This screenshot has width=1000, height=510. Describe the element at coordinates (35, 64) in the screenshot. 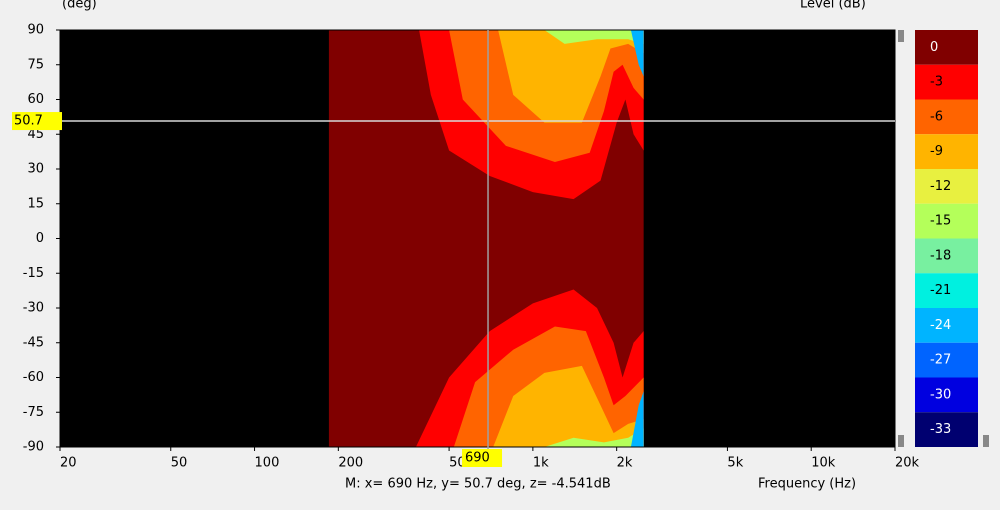

I see `y-tick-label: 75` at that location.